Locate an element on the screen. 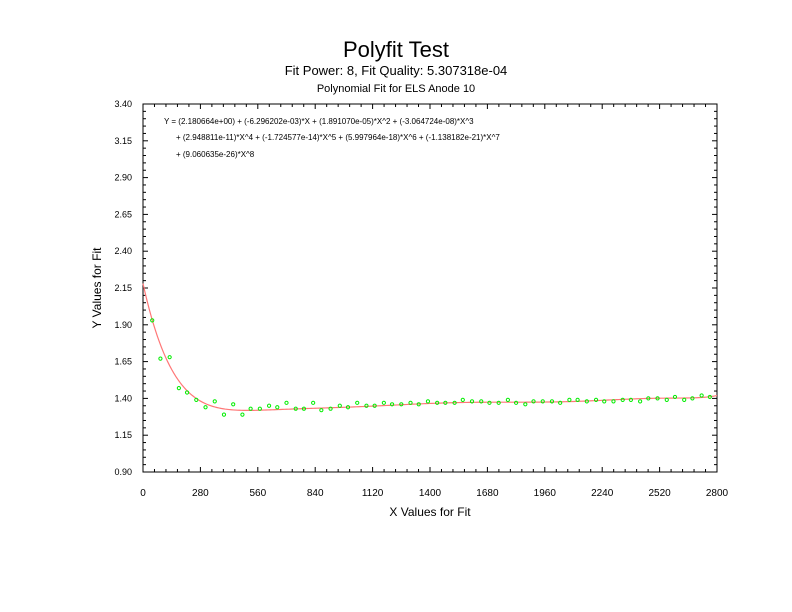 The height and width of the screenshot is (612, 792). y-tick-label: 1.40 is located at coordinates (123, 398).